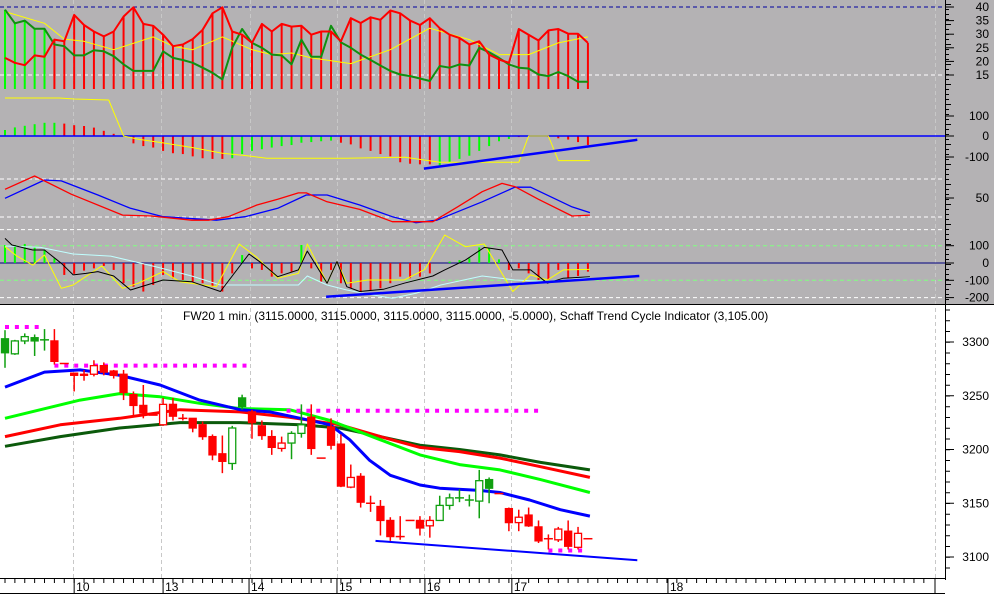 This screenshot has width=994, height=608. Describe the element at coordinates (983, 7) in the screenshot. I see `y-axis-label: 40` at that location.